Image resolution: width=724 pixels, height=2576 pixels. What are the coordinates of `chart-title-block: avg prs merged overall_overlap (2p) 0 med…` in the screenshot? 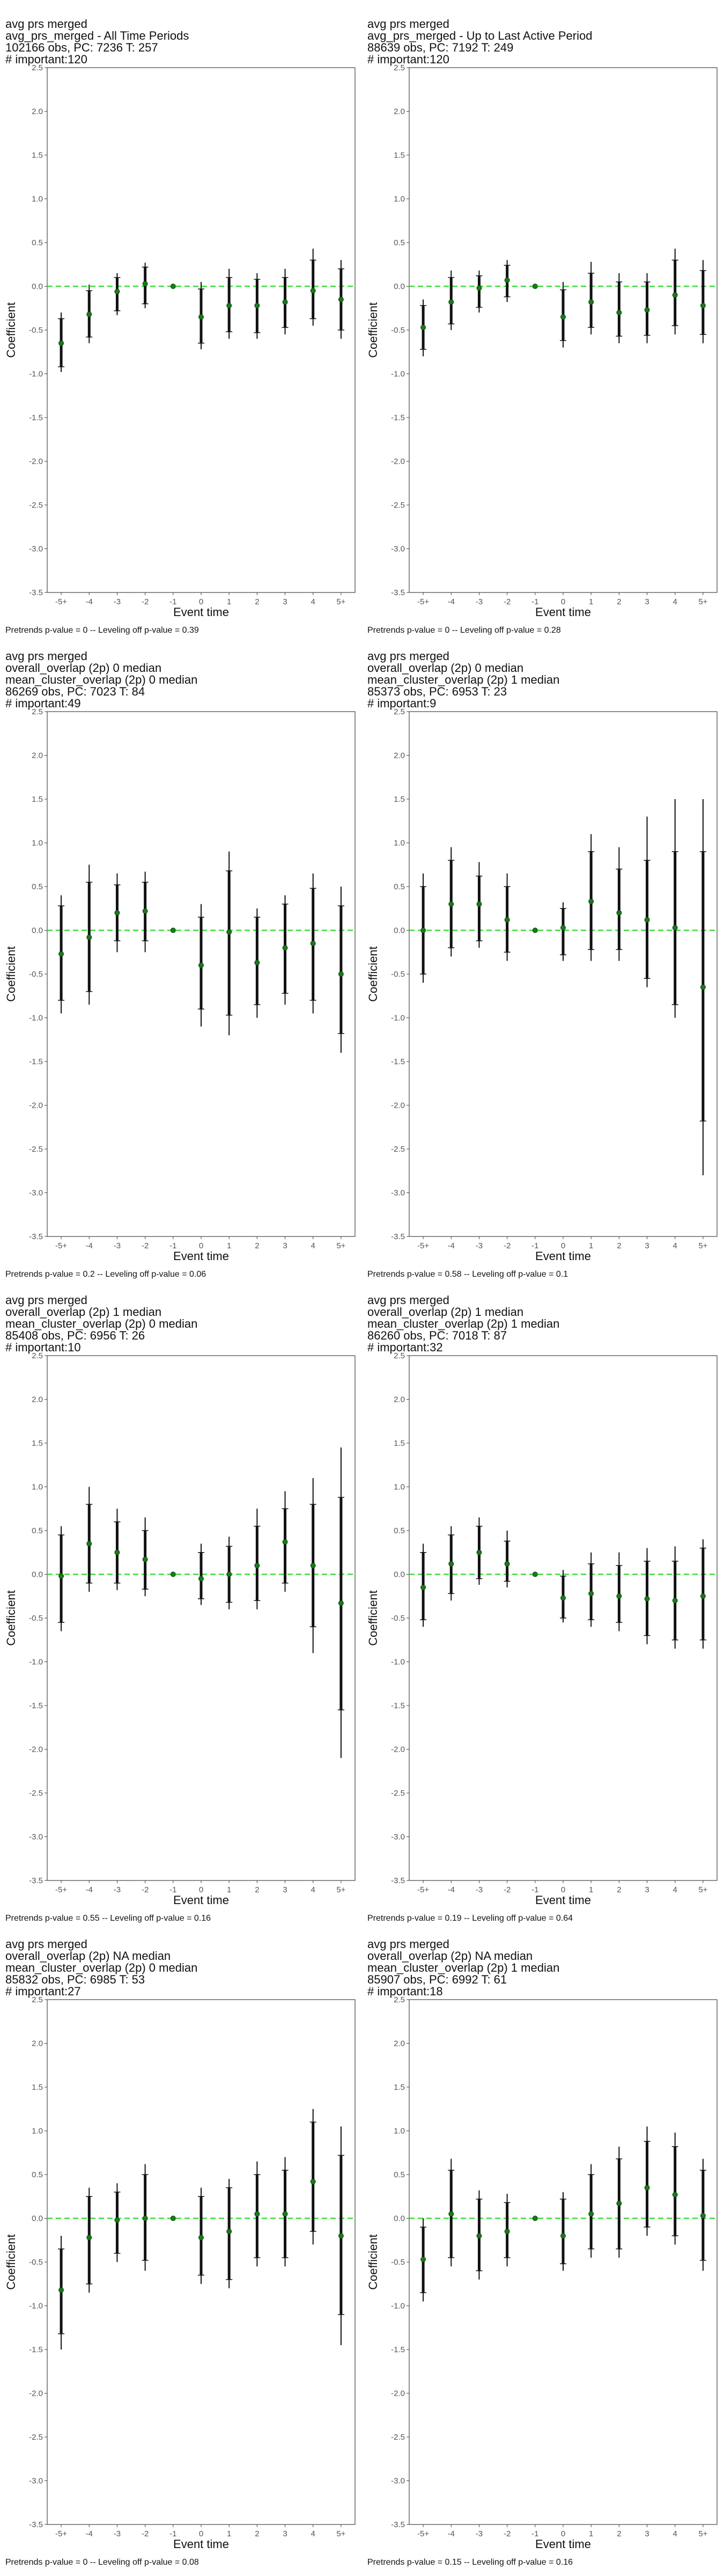 It's located at (544, 679).